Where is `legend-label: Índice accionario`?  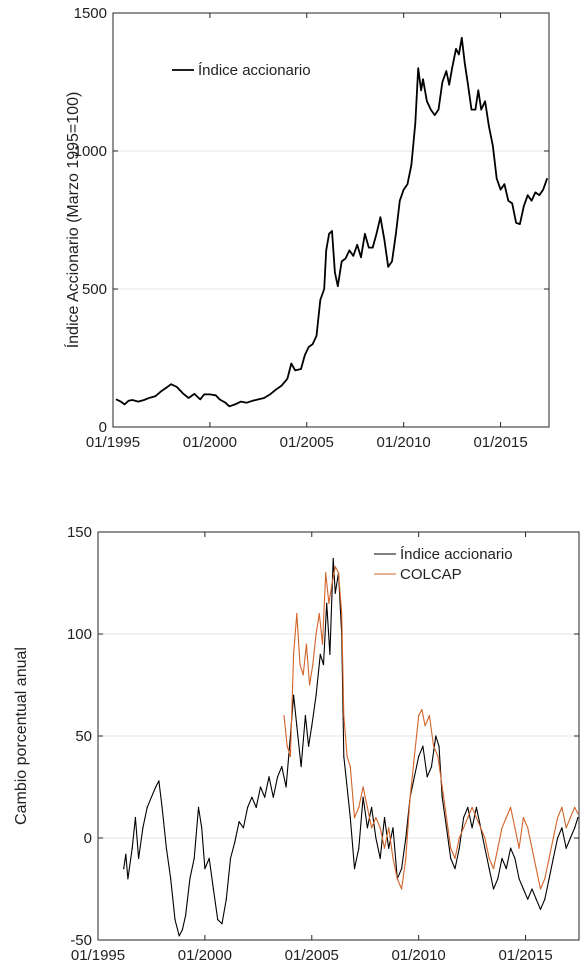 legend-label: Índice accionario is located at coordinates (254, 70).